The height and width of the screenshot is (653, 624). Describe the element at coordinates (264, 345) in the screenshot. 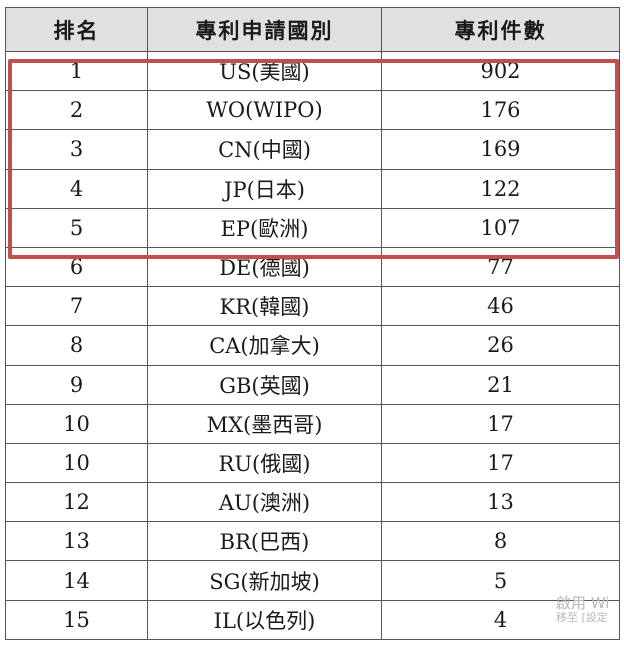

I see `cell-country: CA(加拿大)` at that location.